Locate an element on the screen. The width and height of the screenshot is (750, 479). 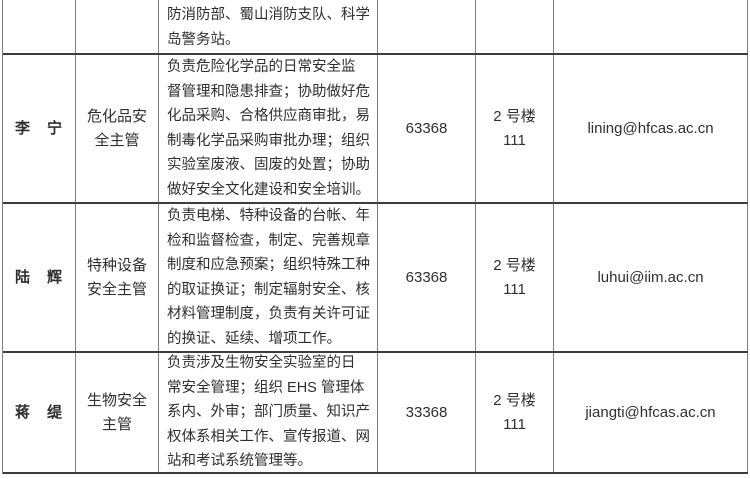
staff-email-cell: jiangti@hfcas.ac.cn is located at coordinates (651, 412).